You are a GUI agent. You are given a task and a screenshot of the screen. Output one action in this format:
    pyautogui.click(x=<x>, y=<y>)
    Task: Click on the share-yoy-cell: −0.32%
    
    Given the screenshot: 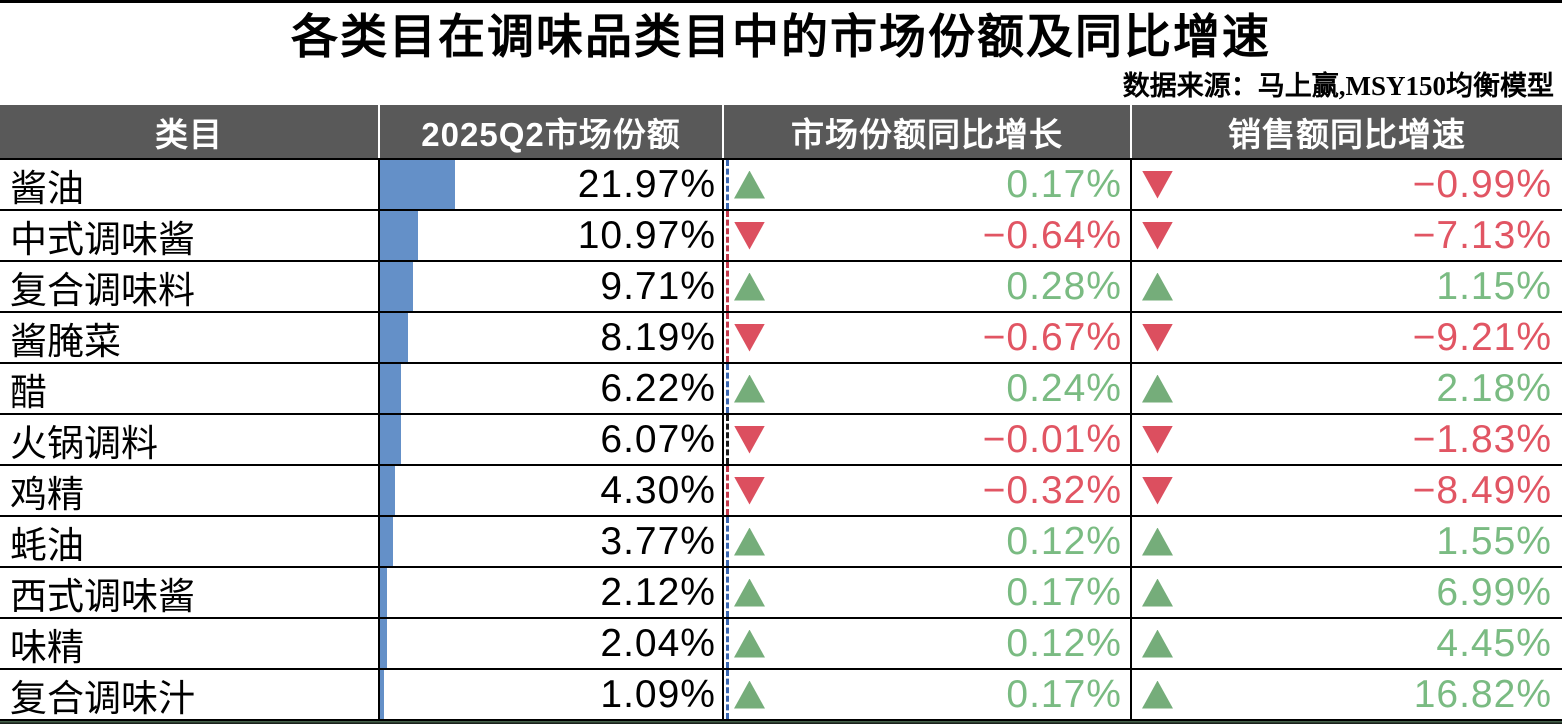 What is the action you would take?
    pyautogui.click(x=926, y=490)
    